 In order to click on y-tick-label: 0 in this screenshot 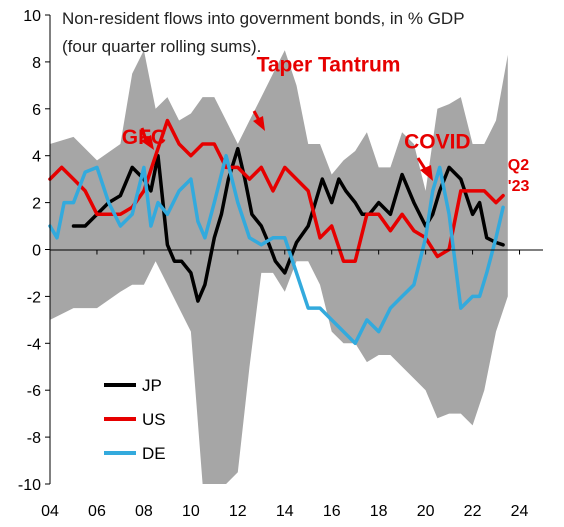, I will do `click(36, 251)`.